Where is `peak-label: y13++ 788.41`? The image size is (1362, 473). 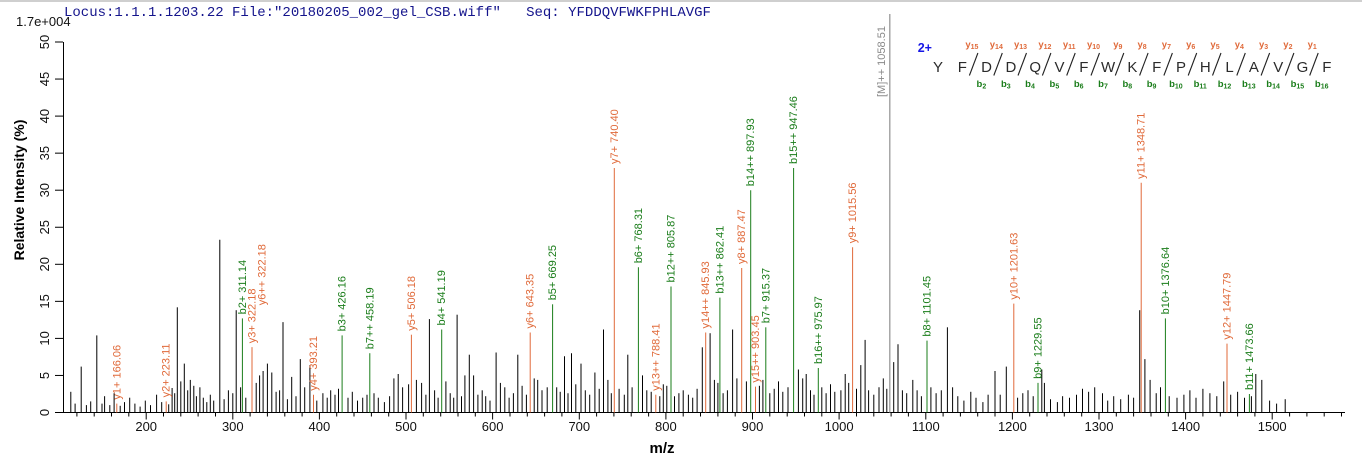
peak-label: y13++ 788.41 is located at coordinates (656, 356).